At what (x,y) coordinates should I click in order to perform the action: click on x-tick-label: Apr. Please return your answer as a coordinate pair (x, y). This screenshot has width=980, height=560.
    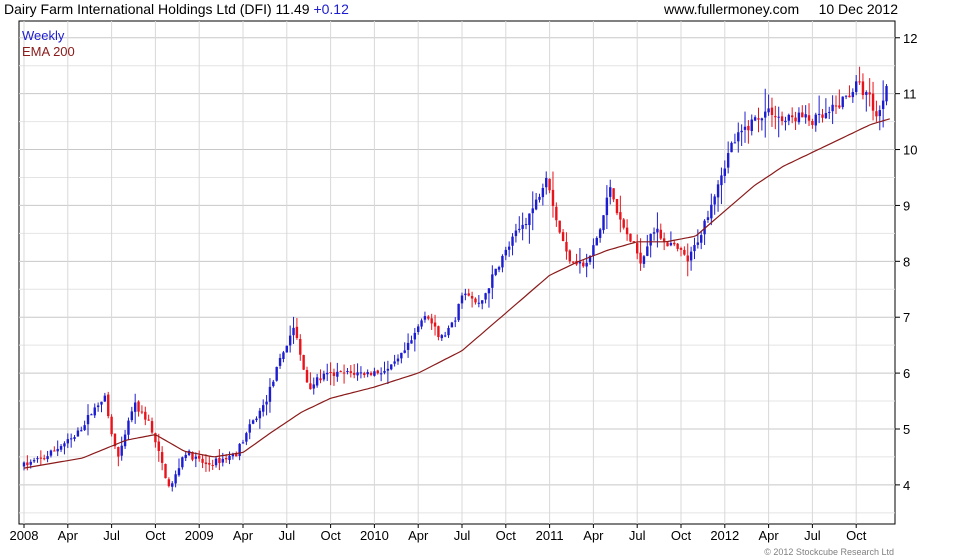
    Looking at the image, I should click on (68, 535).